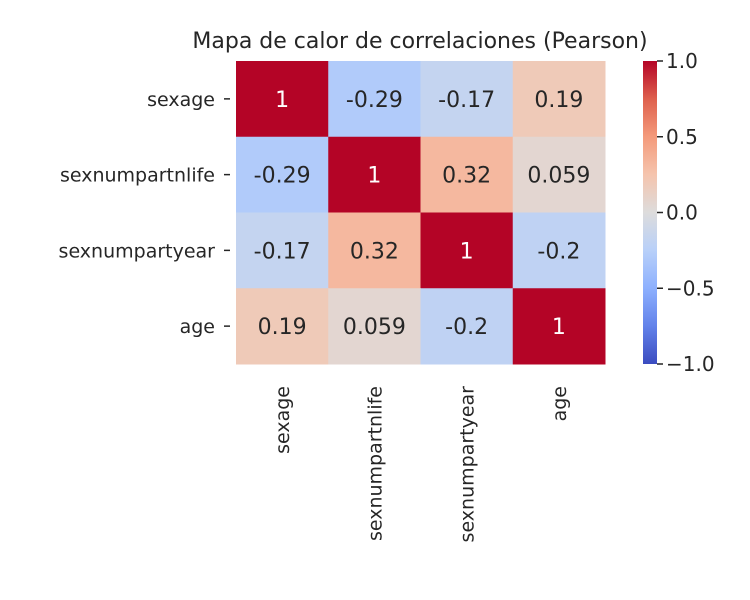  I want to click on row-label: sexnumpartnlife, so click(137, 176).